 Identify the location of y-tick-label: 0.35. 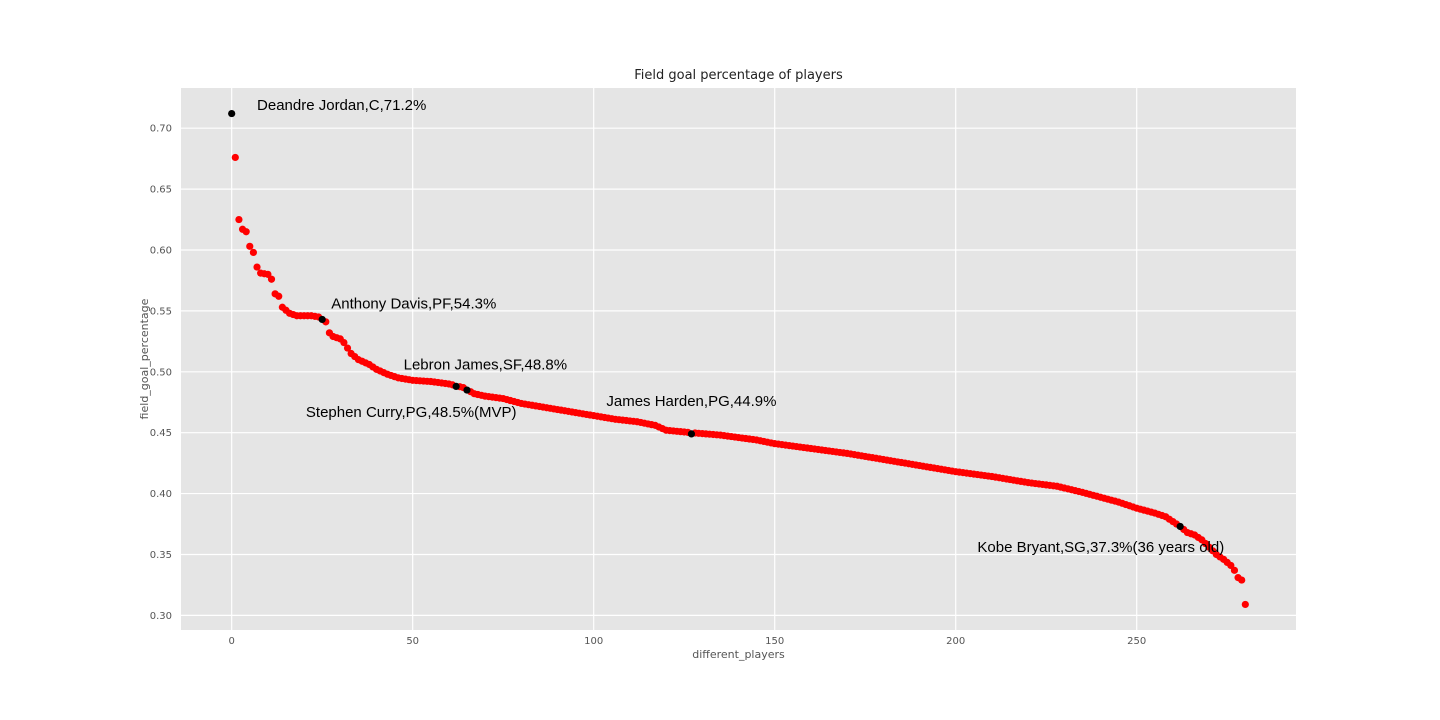
(161, 555).